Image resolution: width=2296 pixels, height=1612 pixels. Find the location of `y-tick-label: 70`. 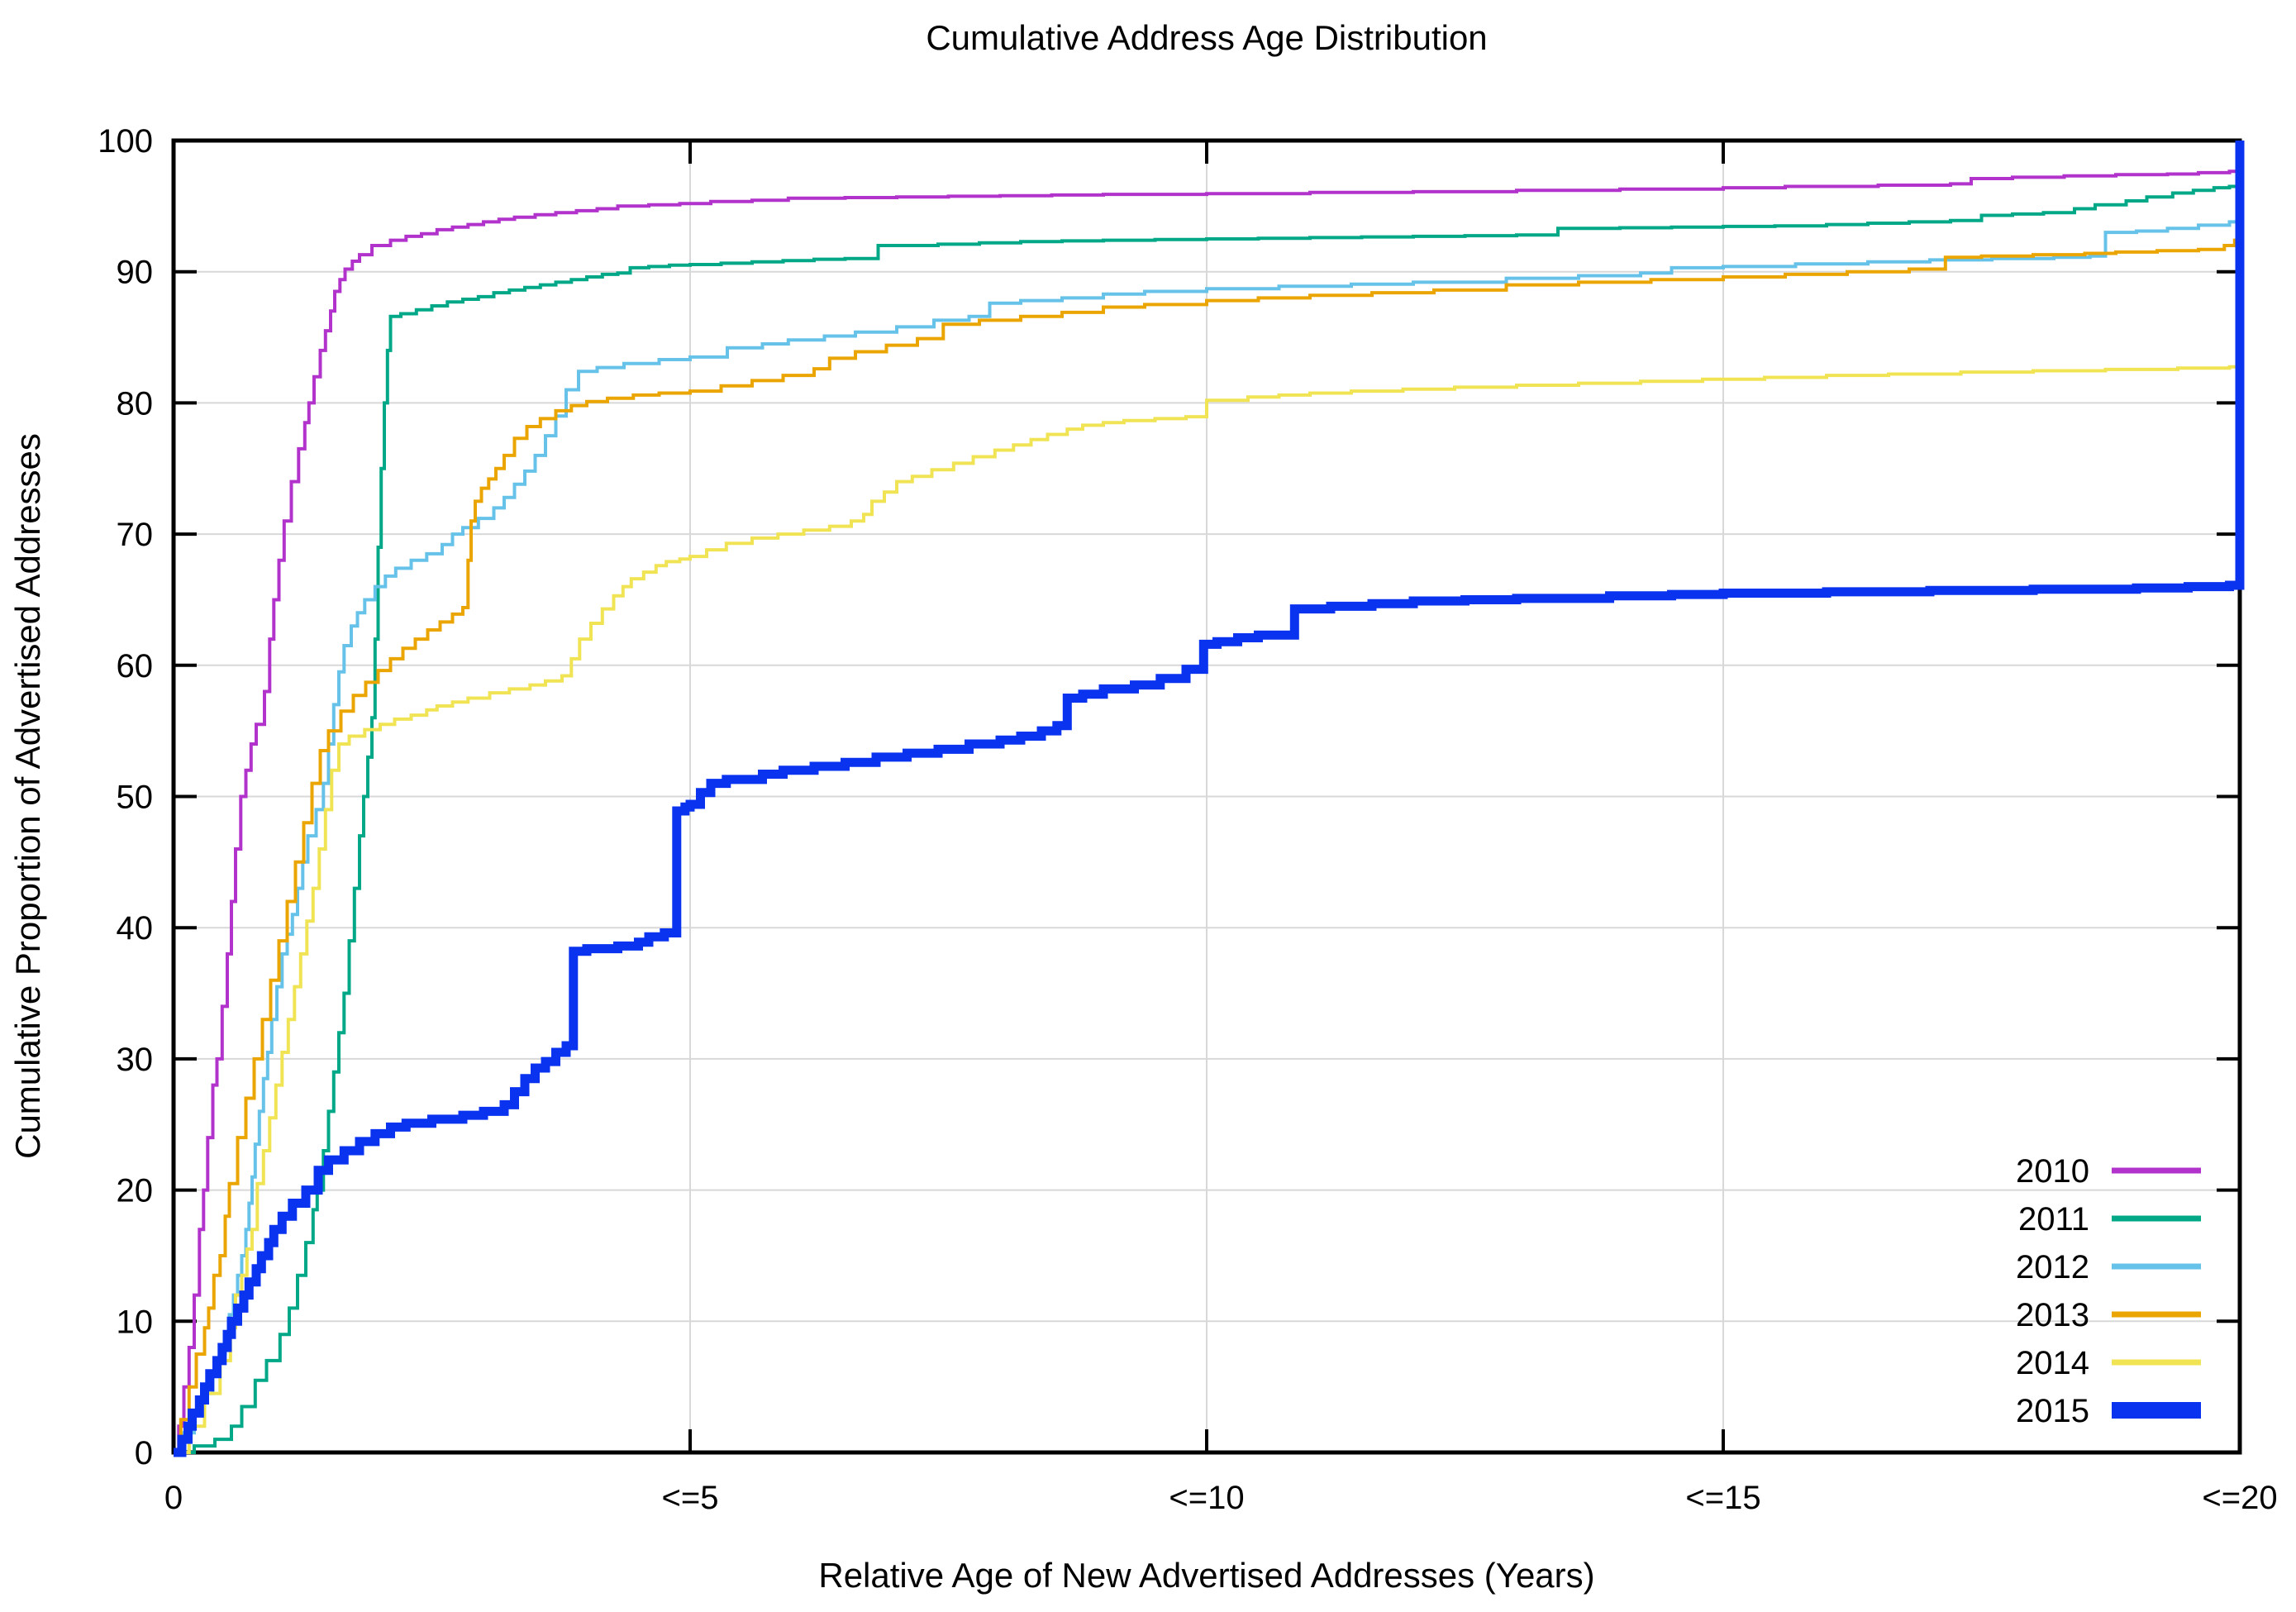

y-tick-label: 70 is located at coordinates (135, 535).